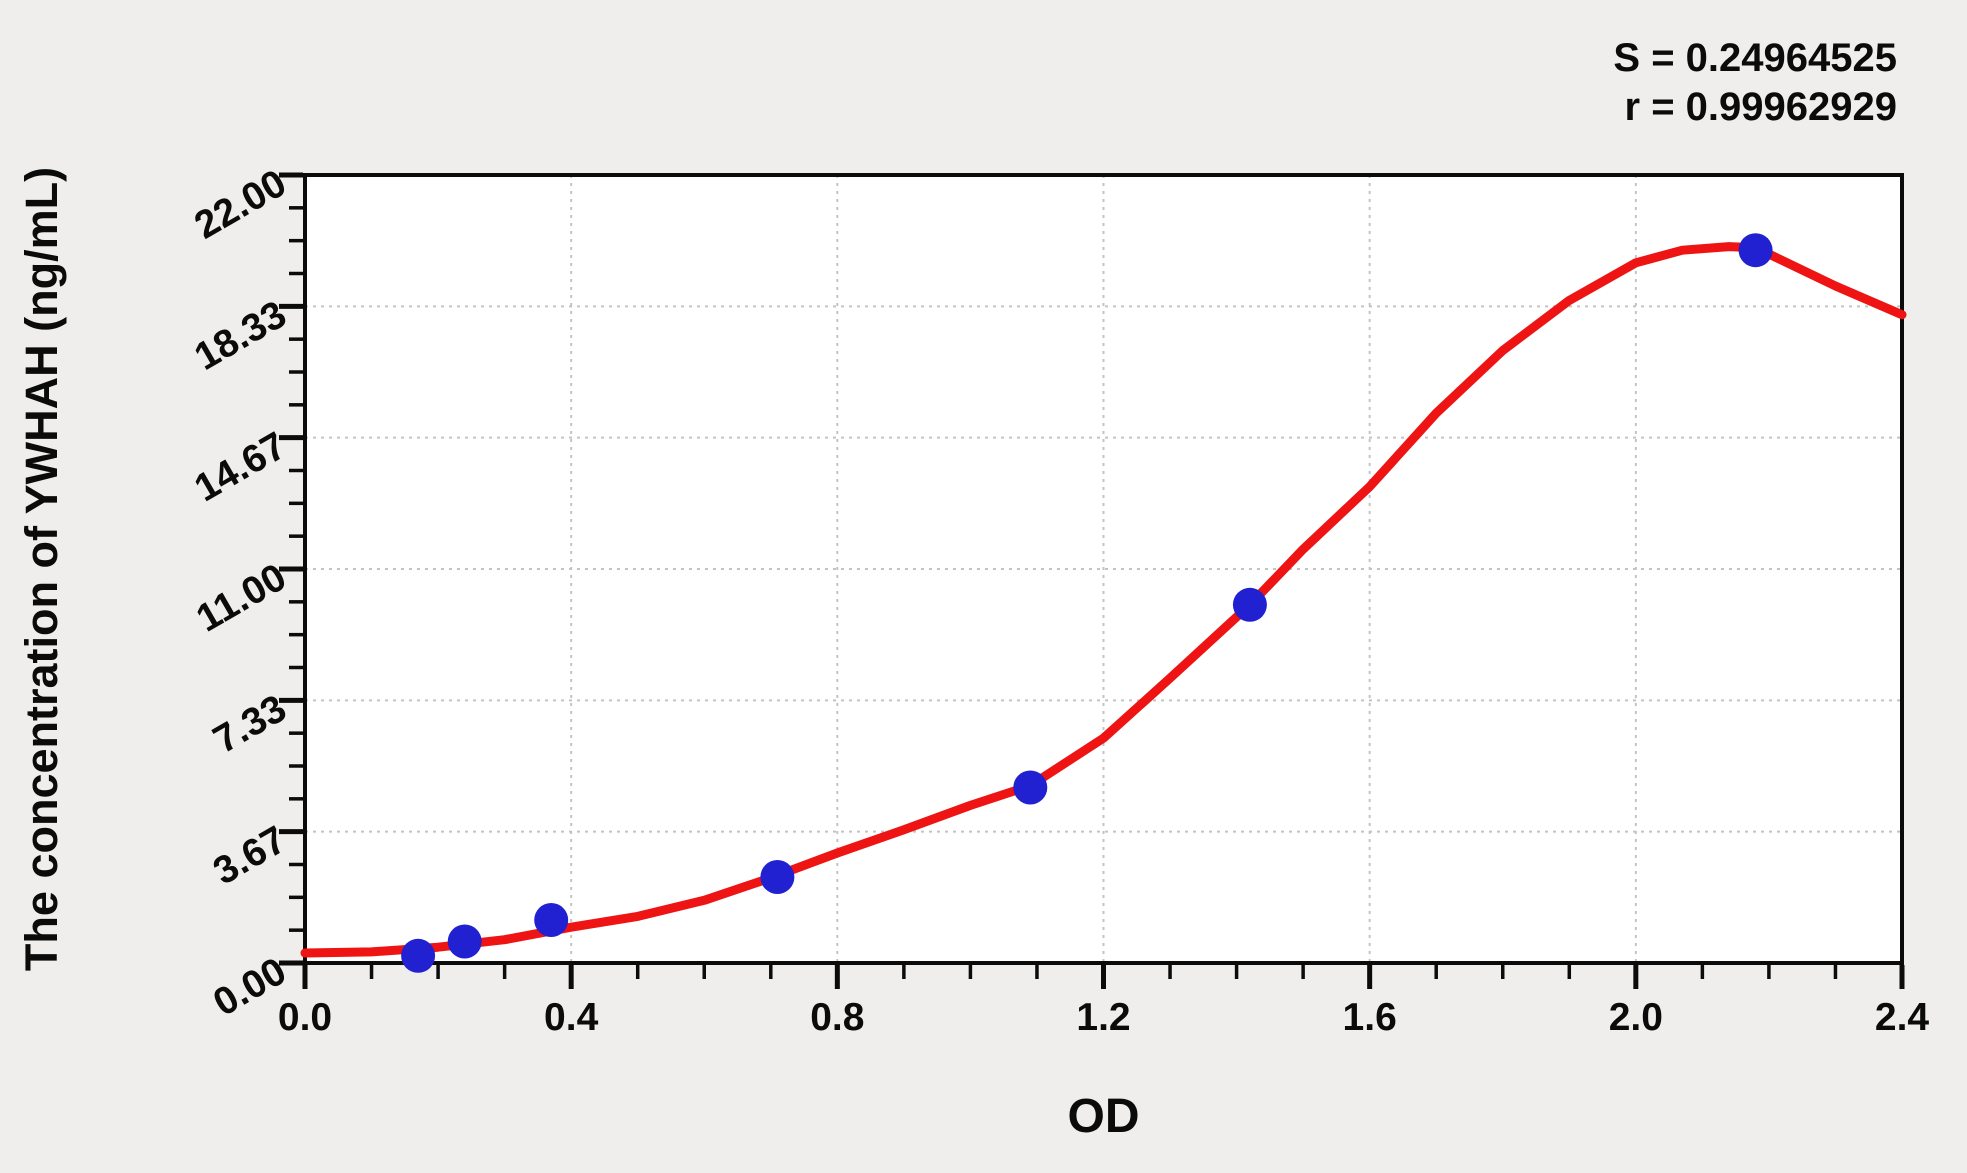 The height and width of the screenshot is (1173, 1967). Describe the element at coordinates (1370, 1017) in the screenshot. I see `x-tick-label: 1.6` at that location.